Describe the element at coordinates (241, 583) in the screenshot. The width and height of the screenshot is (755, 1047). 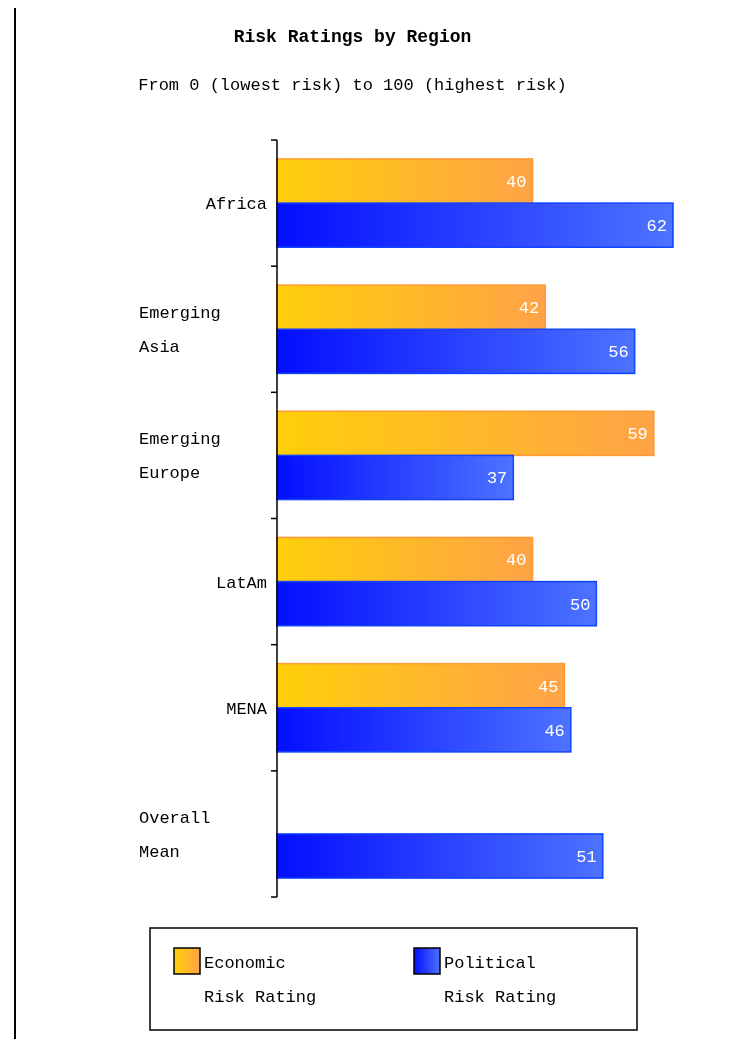
I see `y-tick-label: LatAm` at that location.